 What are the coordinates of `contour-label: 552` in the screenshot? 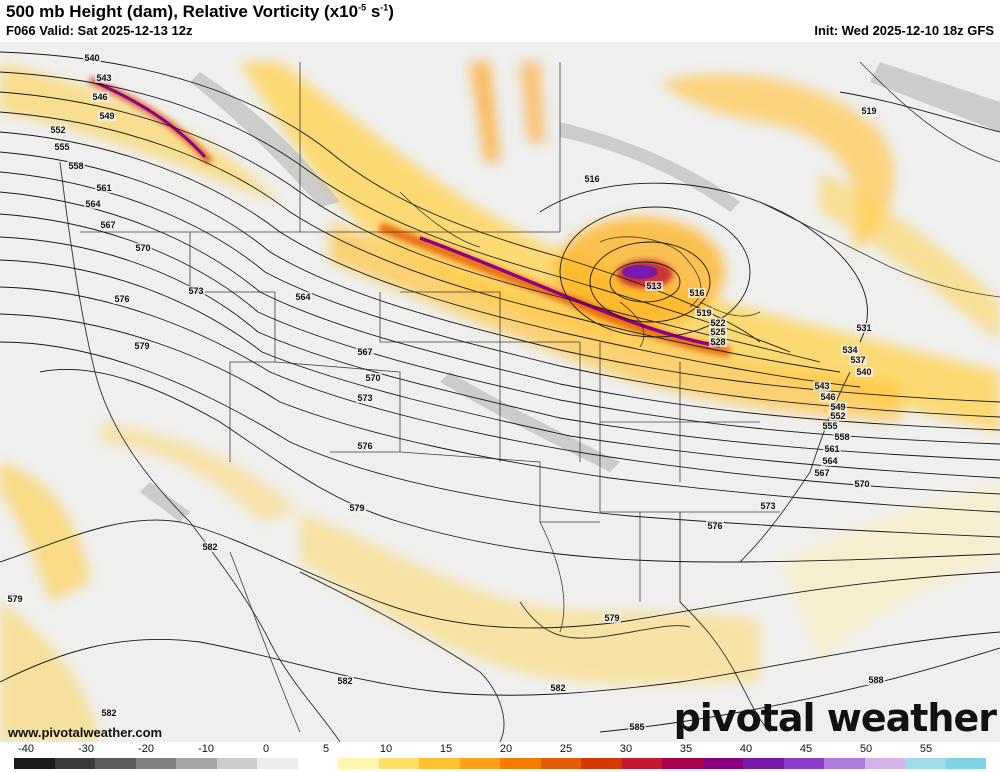 It's located at (57, 130).